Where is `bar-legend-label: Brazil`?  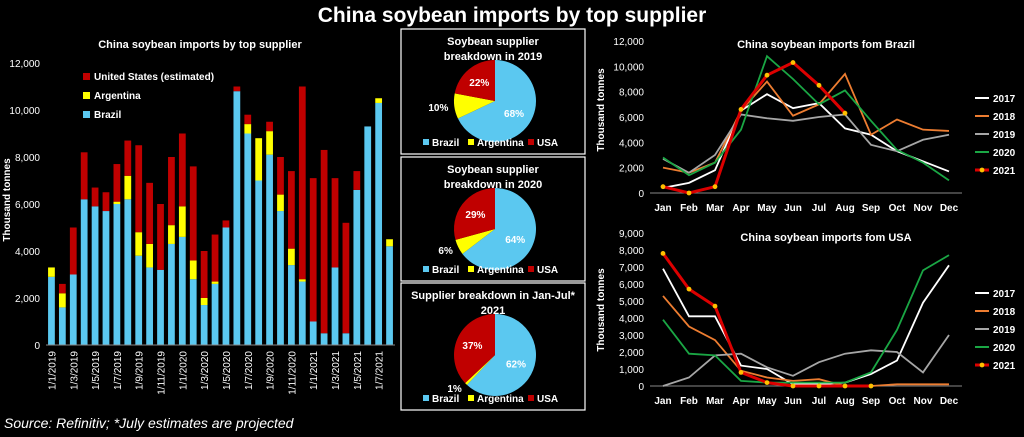
bar-legend-label: Brazil is located at coordinates (107, 115).